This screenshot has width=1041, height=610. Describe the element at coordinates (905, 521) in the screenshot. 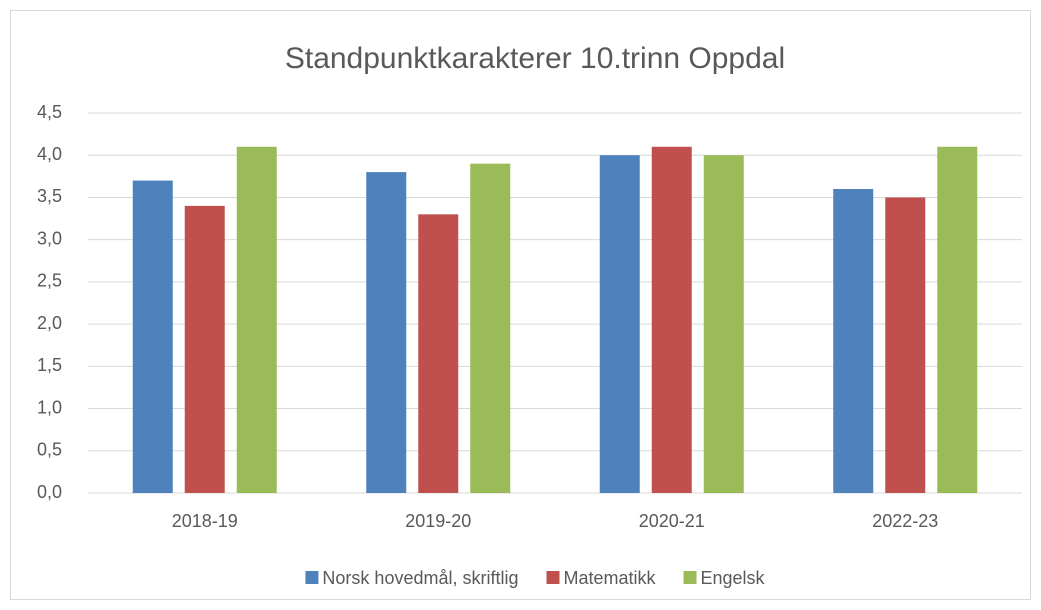

I see `x-tick-label: 2022-23` at that location.